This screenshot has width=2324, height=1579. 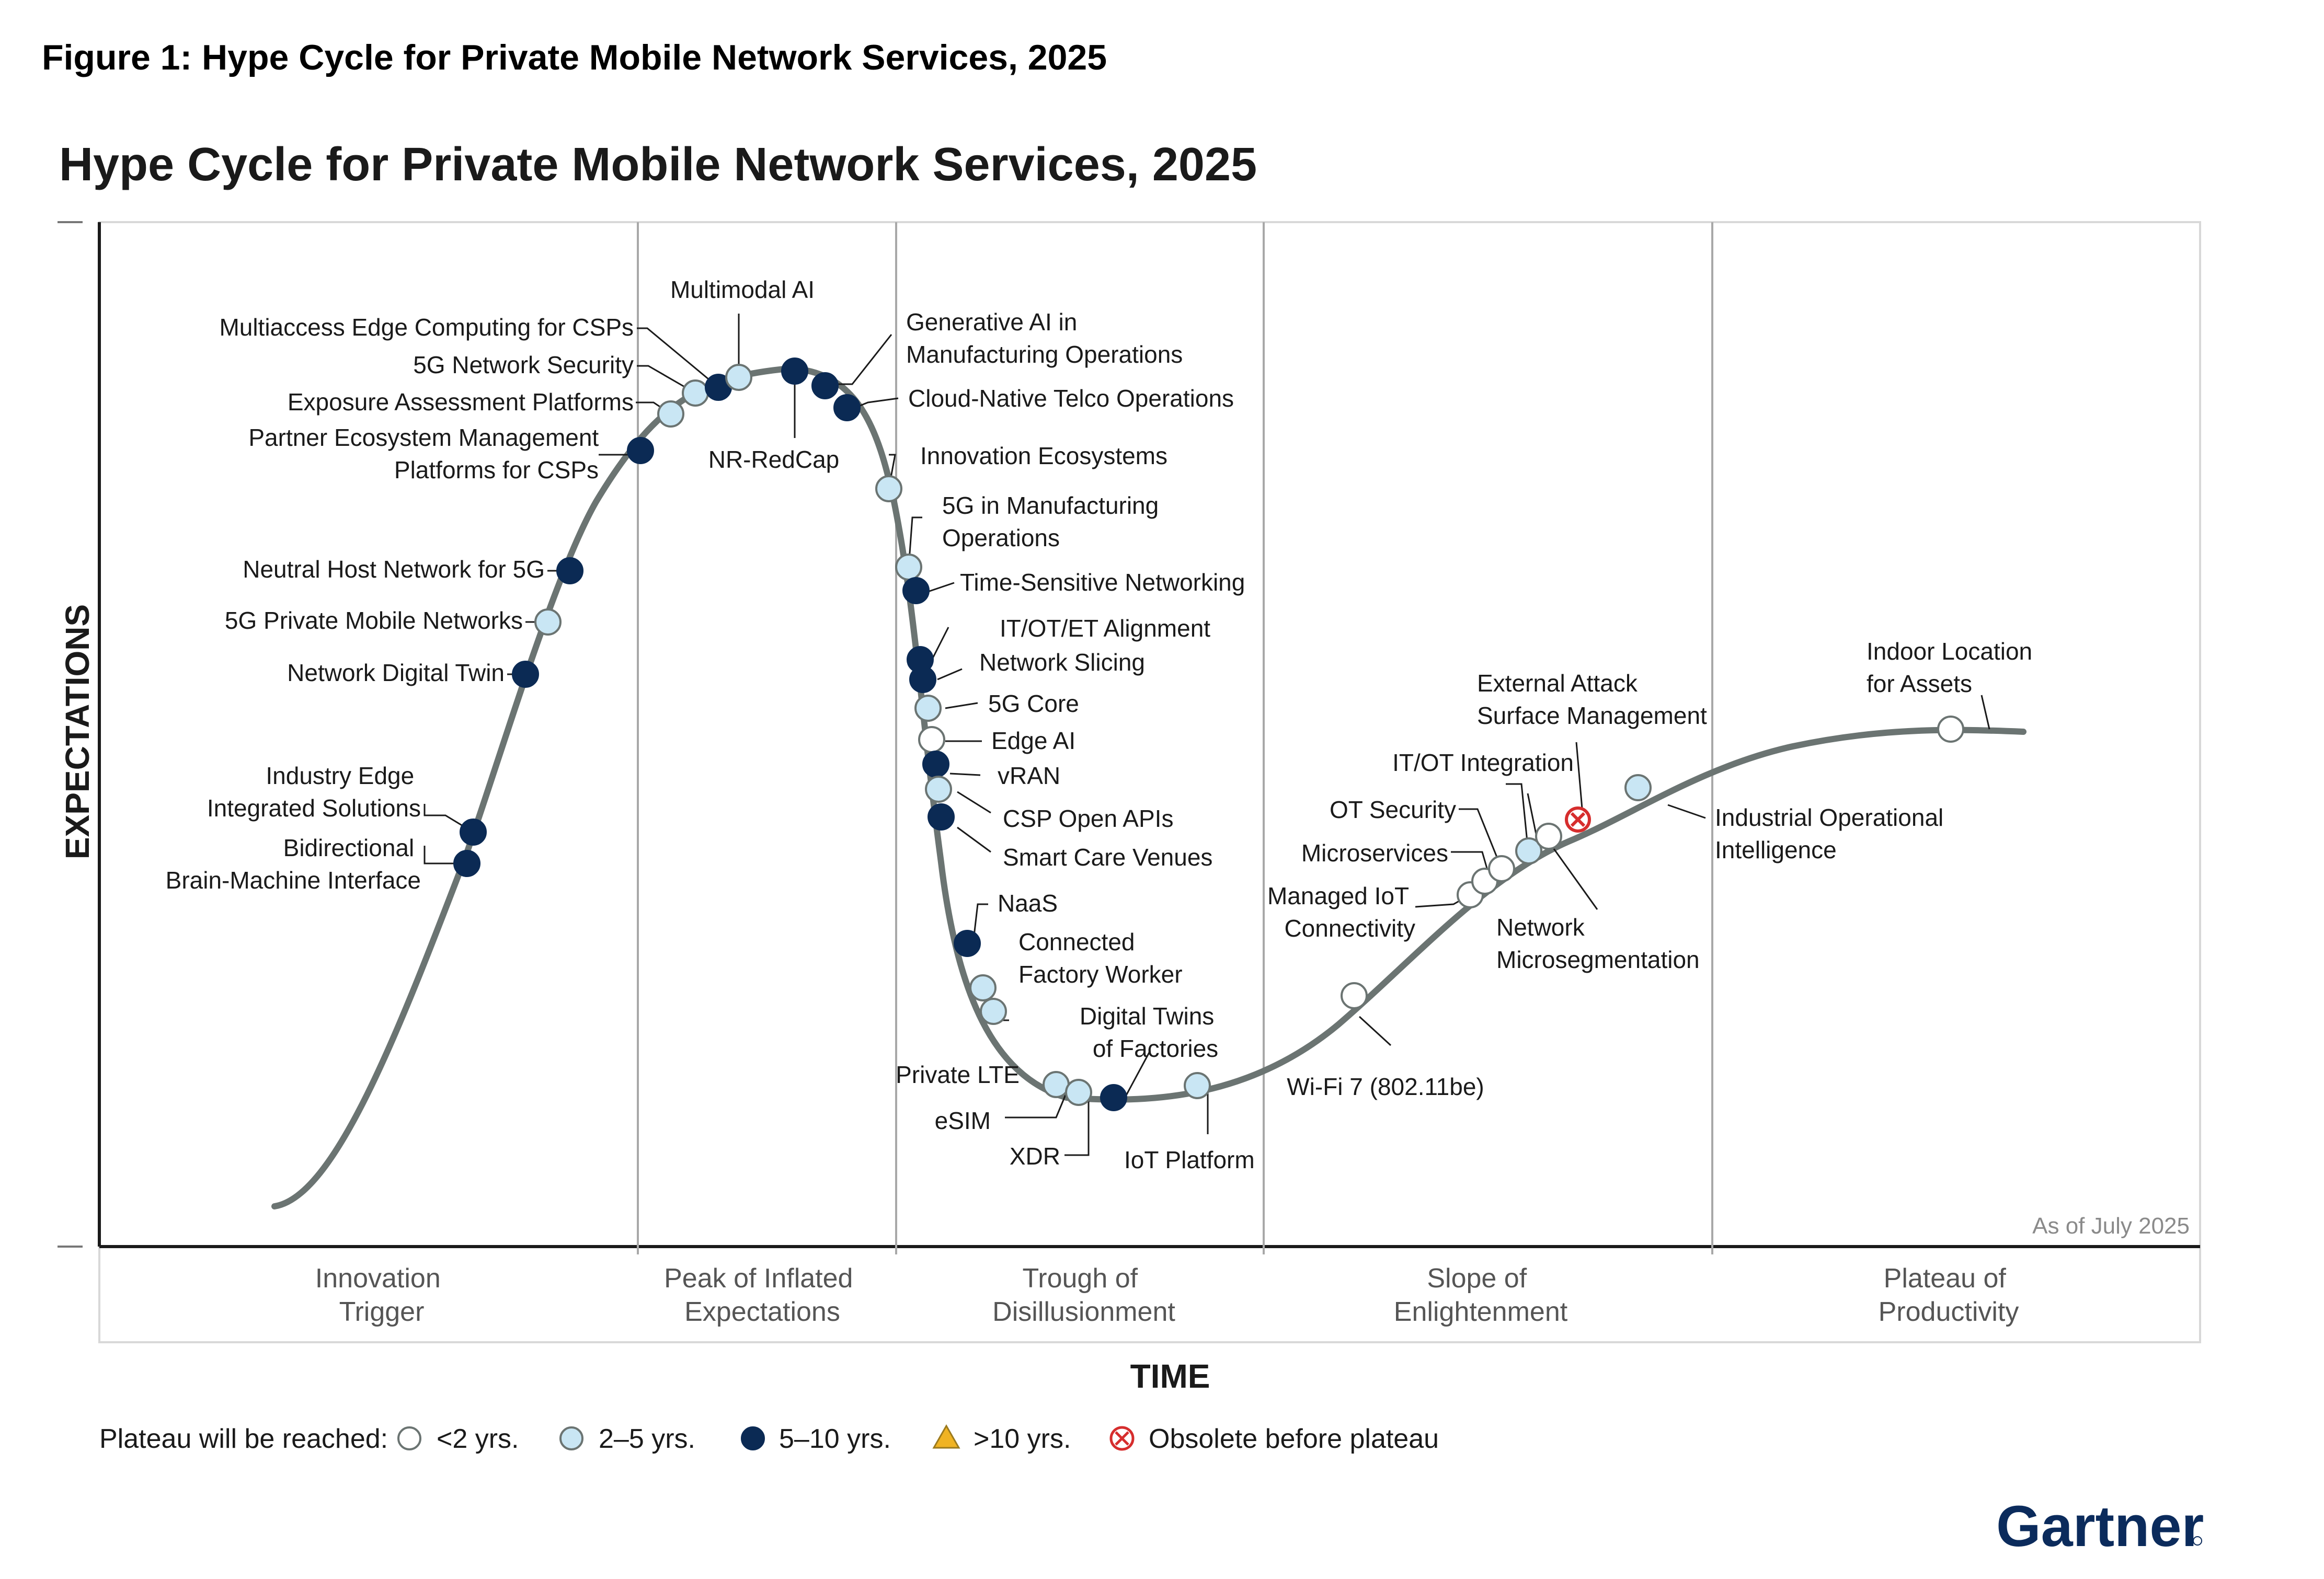 I want to click on tech-label-partner-ecosystem-l1: Partner Ecosystem Management, so click(x=424, y=437).